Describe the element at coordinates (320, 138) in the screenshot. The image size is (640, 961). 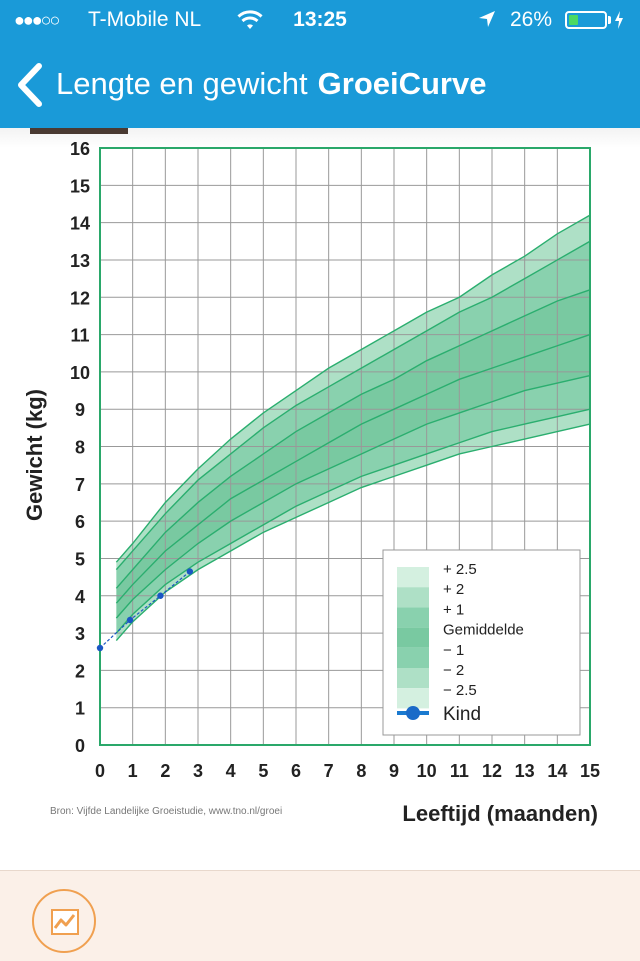
I see `header-shadow` at that location.